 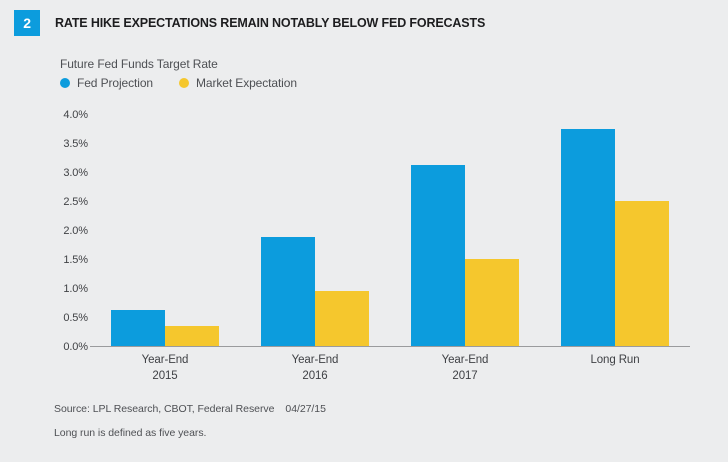 I want to click on chart-subtitle: Future Fed Funds Target Rate, so click(x=139, y=64).